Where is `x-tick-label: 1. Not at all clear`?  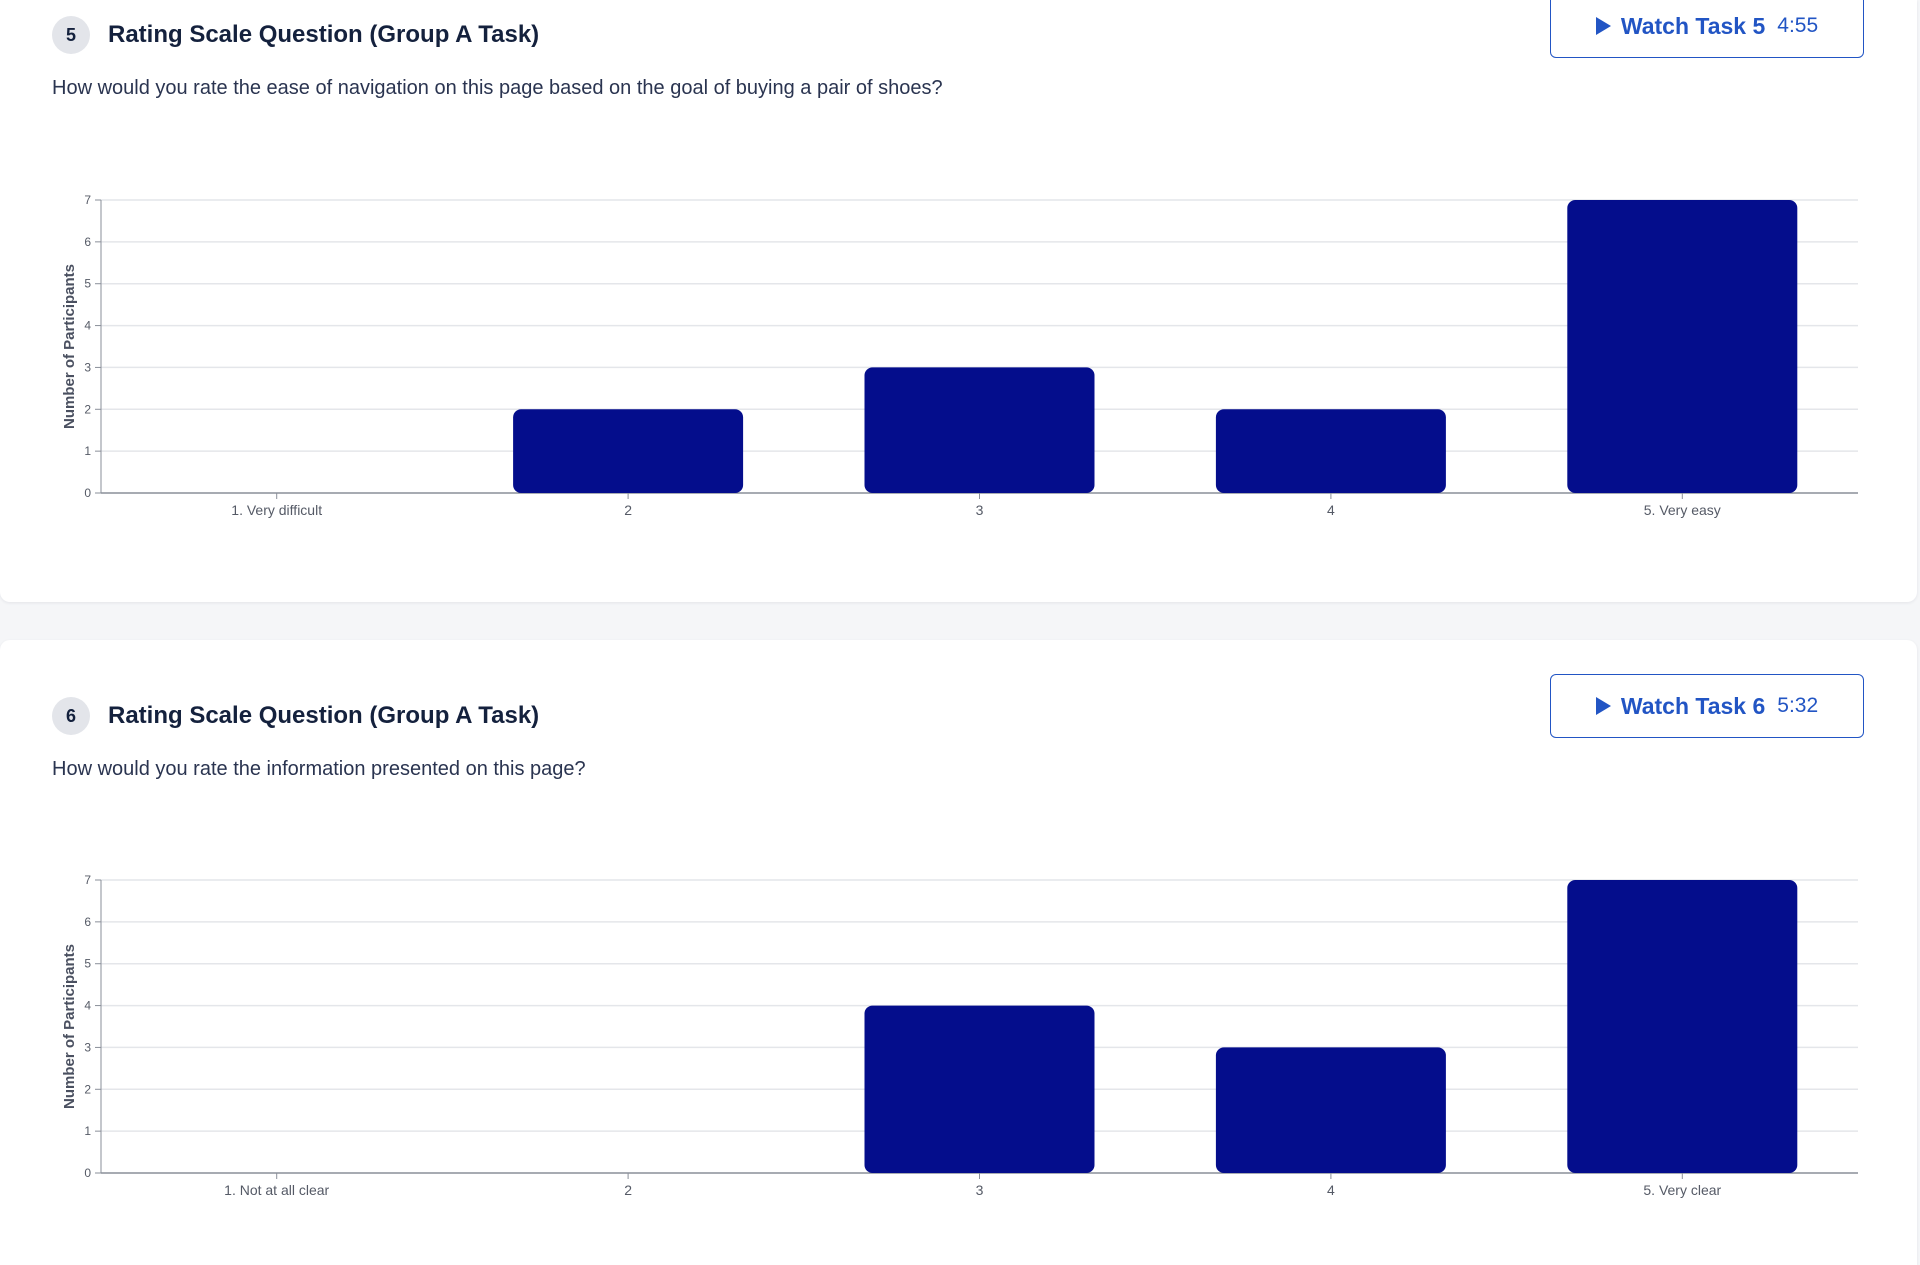
x-tick-label: 1. Not at all clear is located at coordinates (276, 1190).